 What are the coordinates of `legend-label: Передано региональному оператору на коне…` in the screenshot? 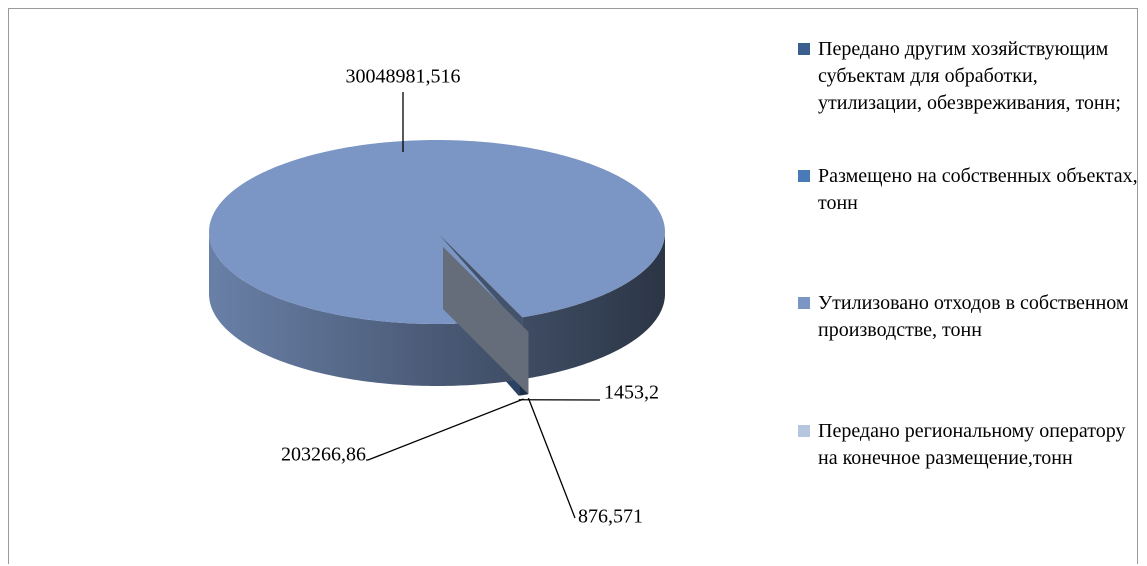 It's located at (972, 444).